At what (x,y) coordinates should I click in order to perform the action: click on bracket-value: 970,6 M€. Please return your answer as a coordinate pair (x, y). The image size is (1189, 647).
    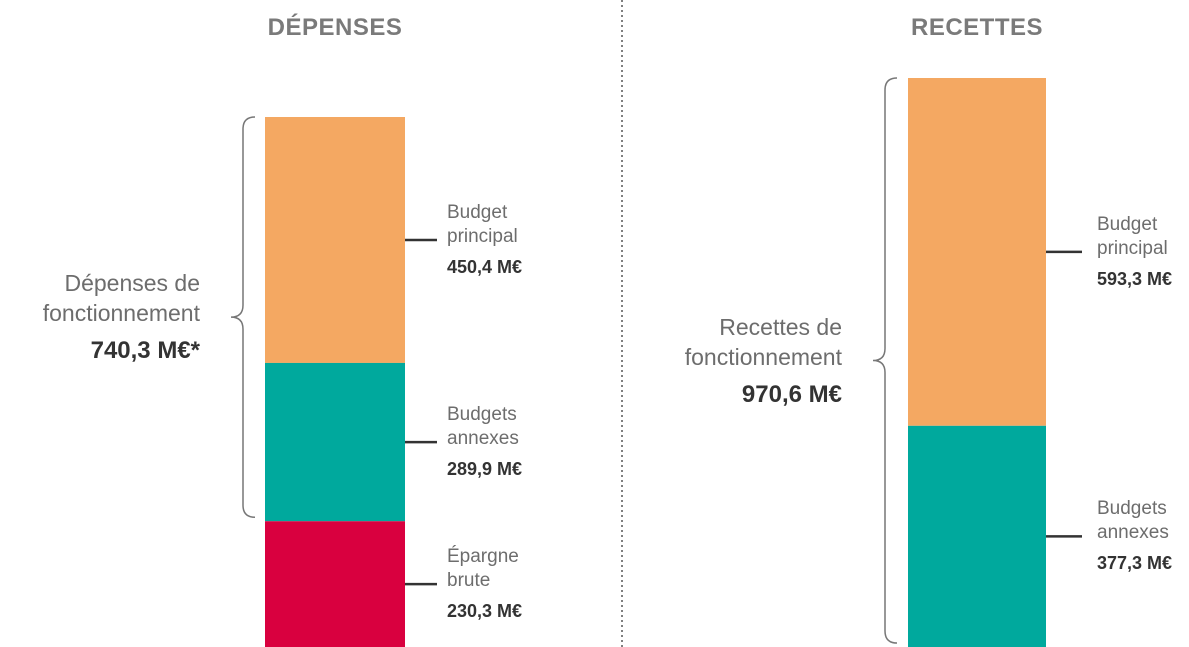
    Looking at the image, I should click on (791, 394).